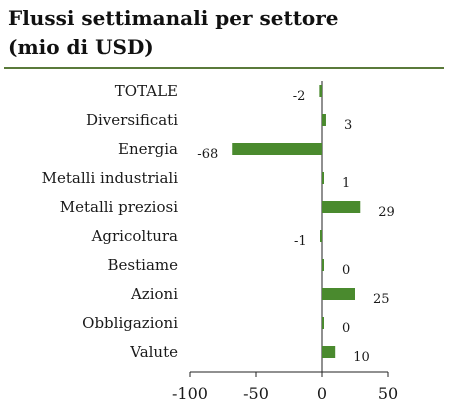  I want to click on value-label: -1, so click(300, 241).